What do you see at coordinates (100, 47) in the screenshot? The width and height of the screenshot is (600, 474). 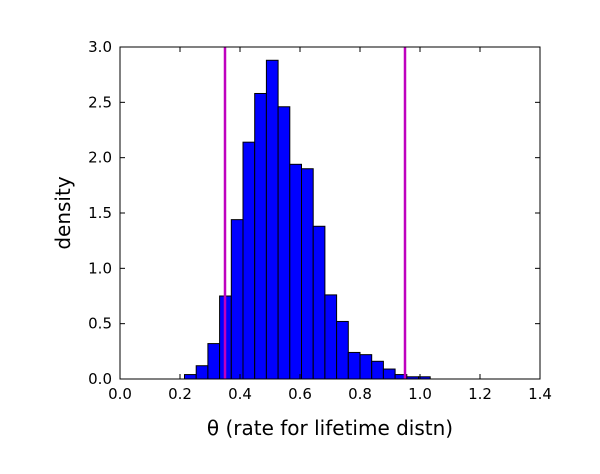 I see `y-tick-label-6: 3.0` at bounding box center [100, 47].